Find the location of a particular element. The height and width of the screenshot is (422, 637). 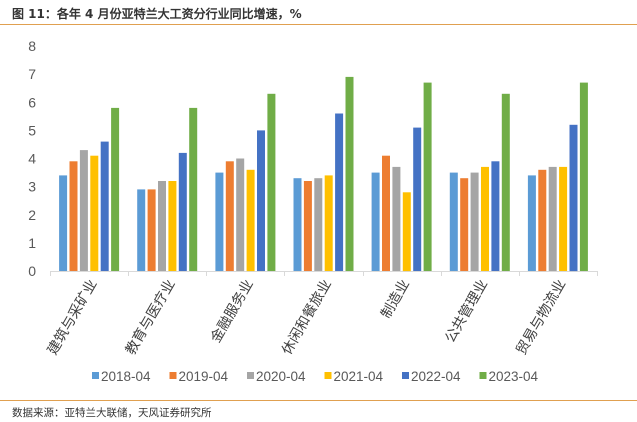

y-tick-label: 3 is located at coordinates (32, 187).